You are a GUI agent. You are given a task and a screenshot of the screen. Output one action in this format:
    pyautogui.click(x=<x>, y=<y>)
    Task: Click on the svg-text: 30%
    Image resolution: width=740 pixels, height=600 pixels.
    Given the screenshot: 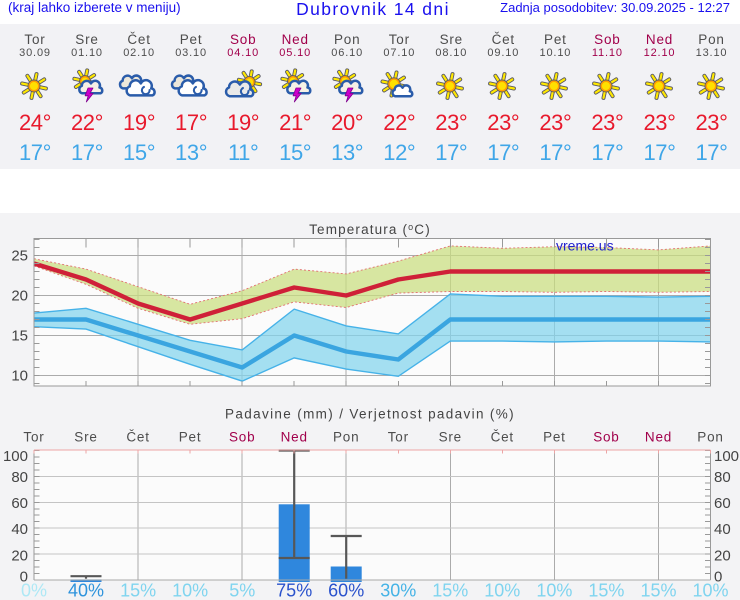 What is the action you would take?
    pyautogui.click(x=398, y=590)
    